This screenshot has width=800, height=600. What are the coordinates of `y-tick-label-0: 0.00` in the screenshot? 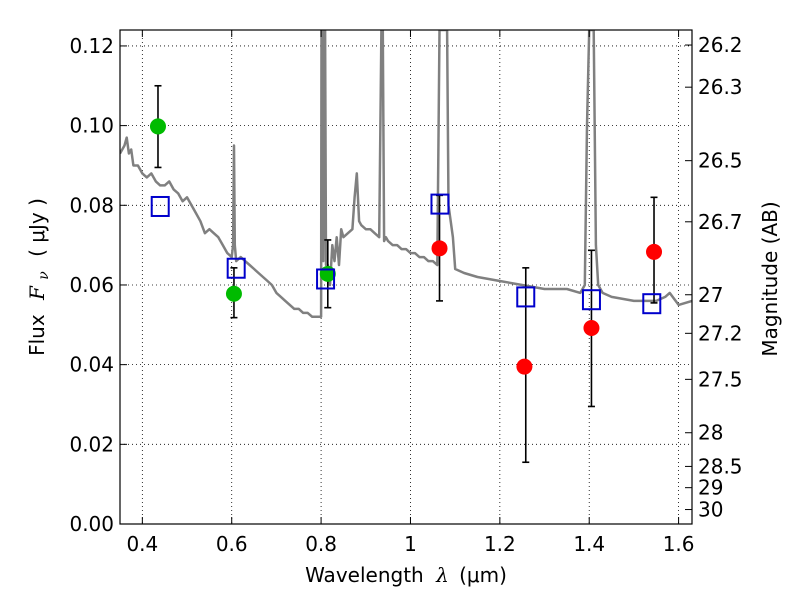 It's located at (91, 524).